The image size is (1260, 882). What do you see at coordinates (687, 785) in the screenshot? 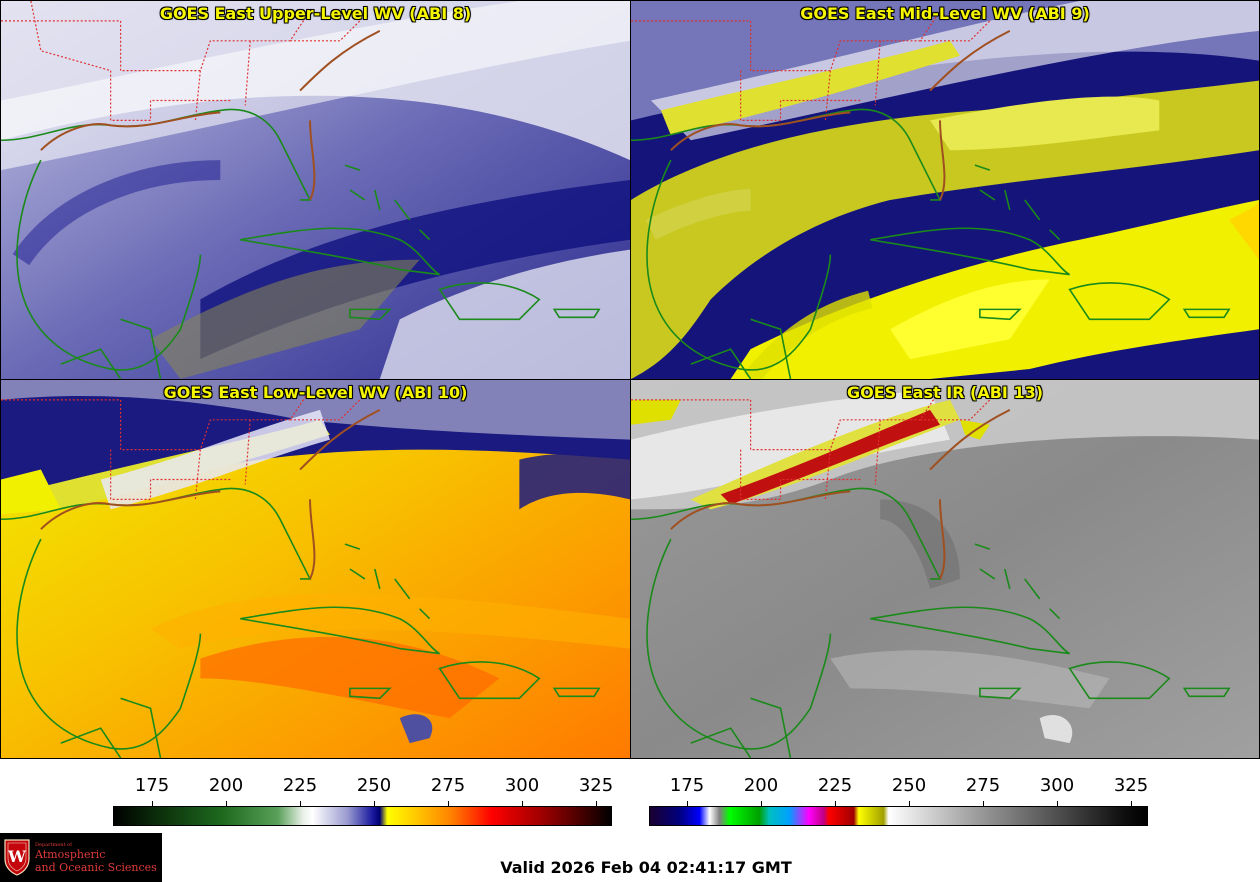
I see `ir-tick-label: 175` at bounding box center [687, 785].